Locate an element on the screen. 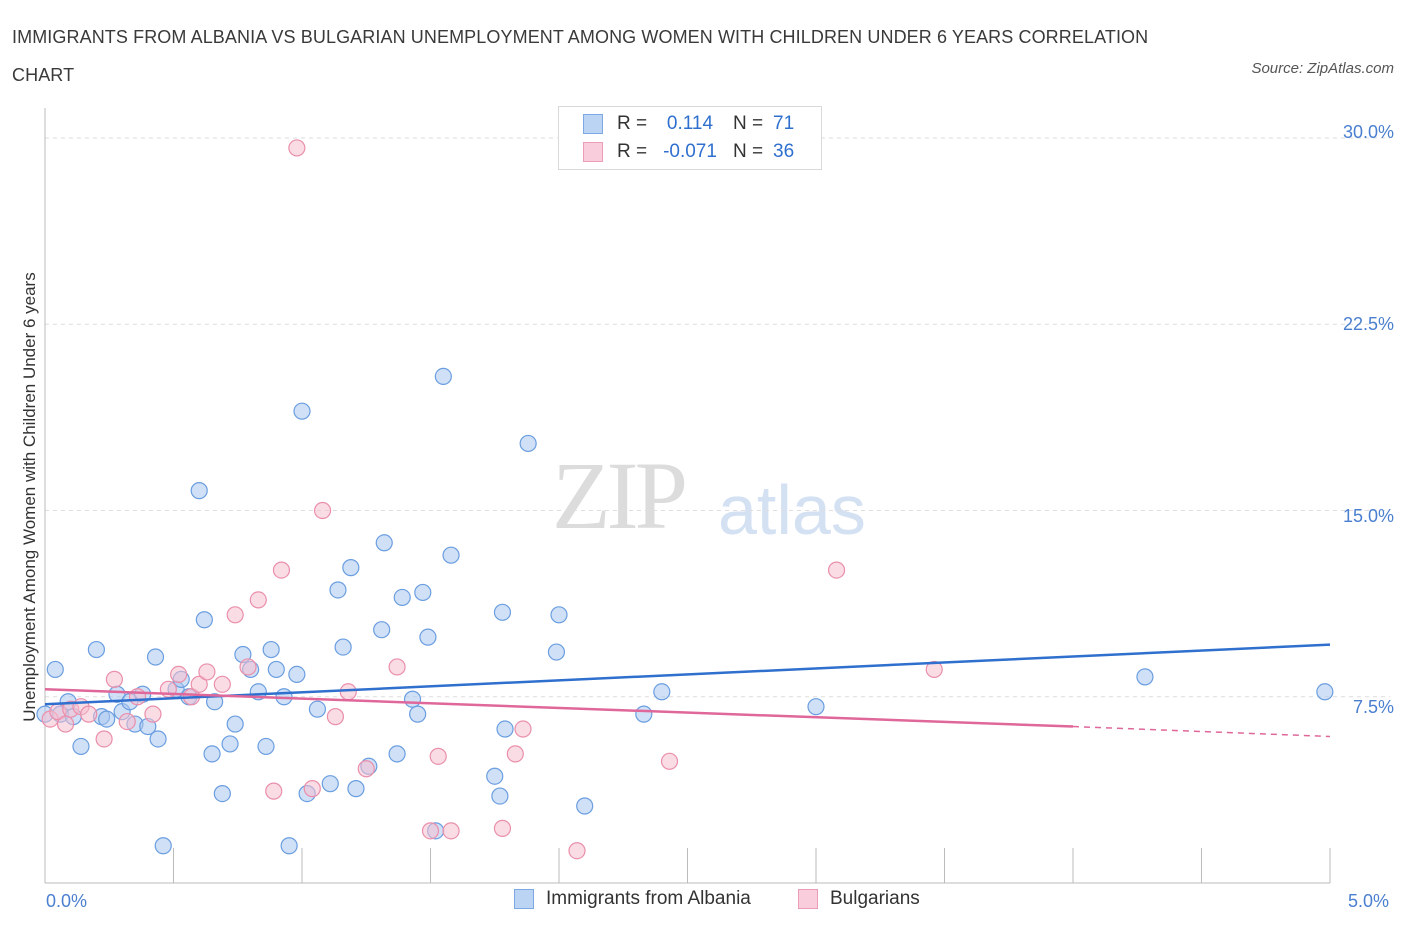  legend-n-label: N = is located at coordinates (748, 151).